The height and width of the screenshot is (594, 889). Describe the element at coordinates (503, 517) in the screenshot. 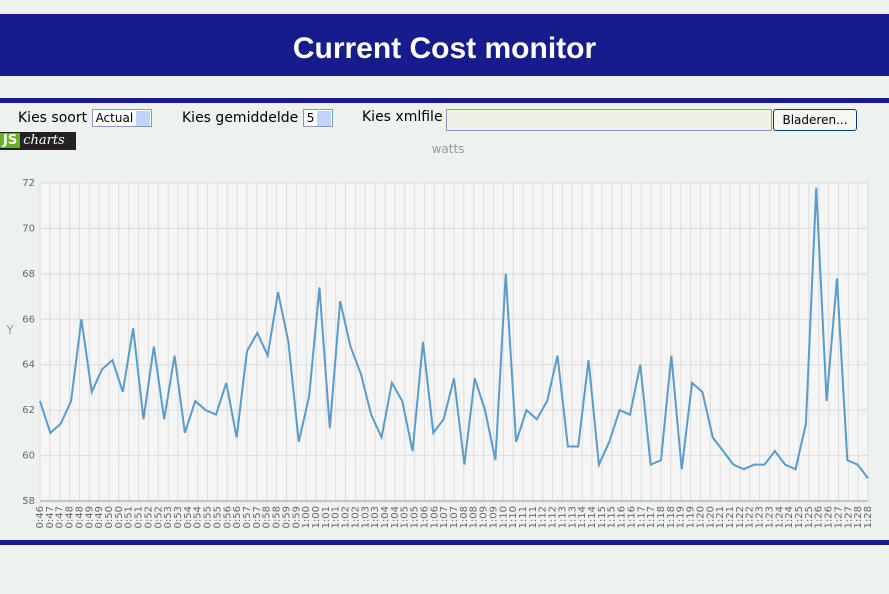

I see `x-tick-label: 1:10` at that location.